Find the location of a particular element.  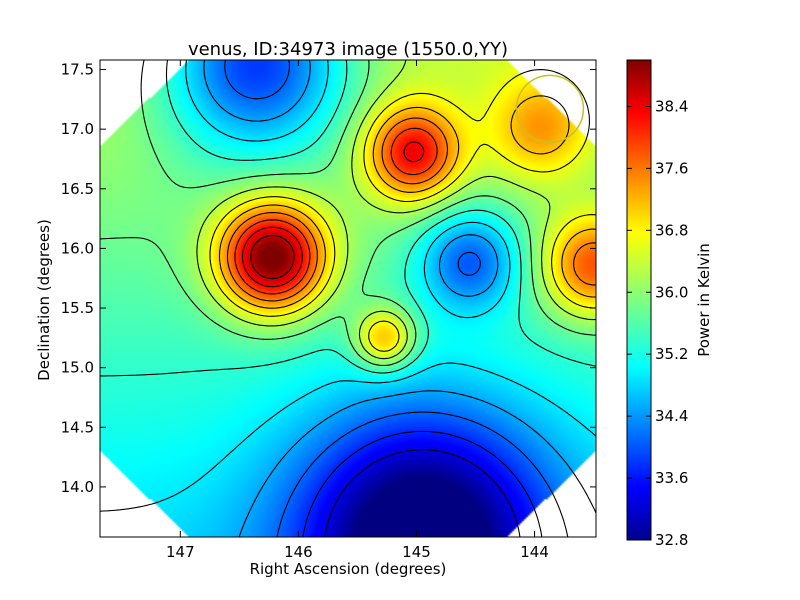

beam-circle is located at coordinates (550, 109).